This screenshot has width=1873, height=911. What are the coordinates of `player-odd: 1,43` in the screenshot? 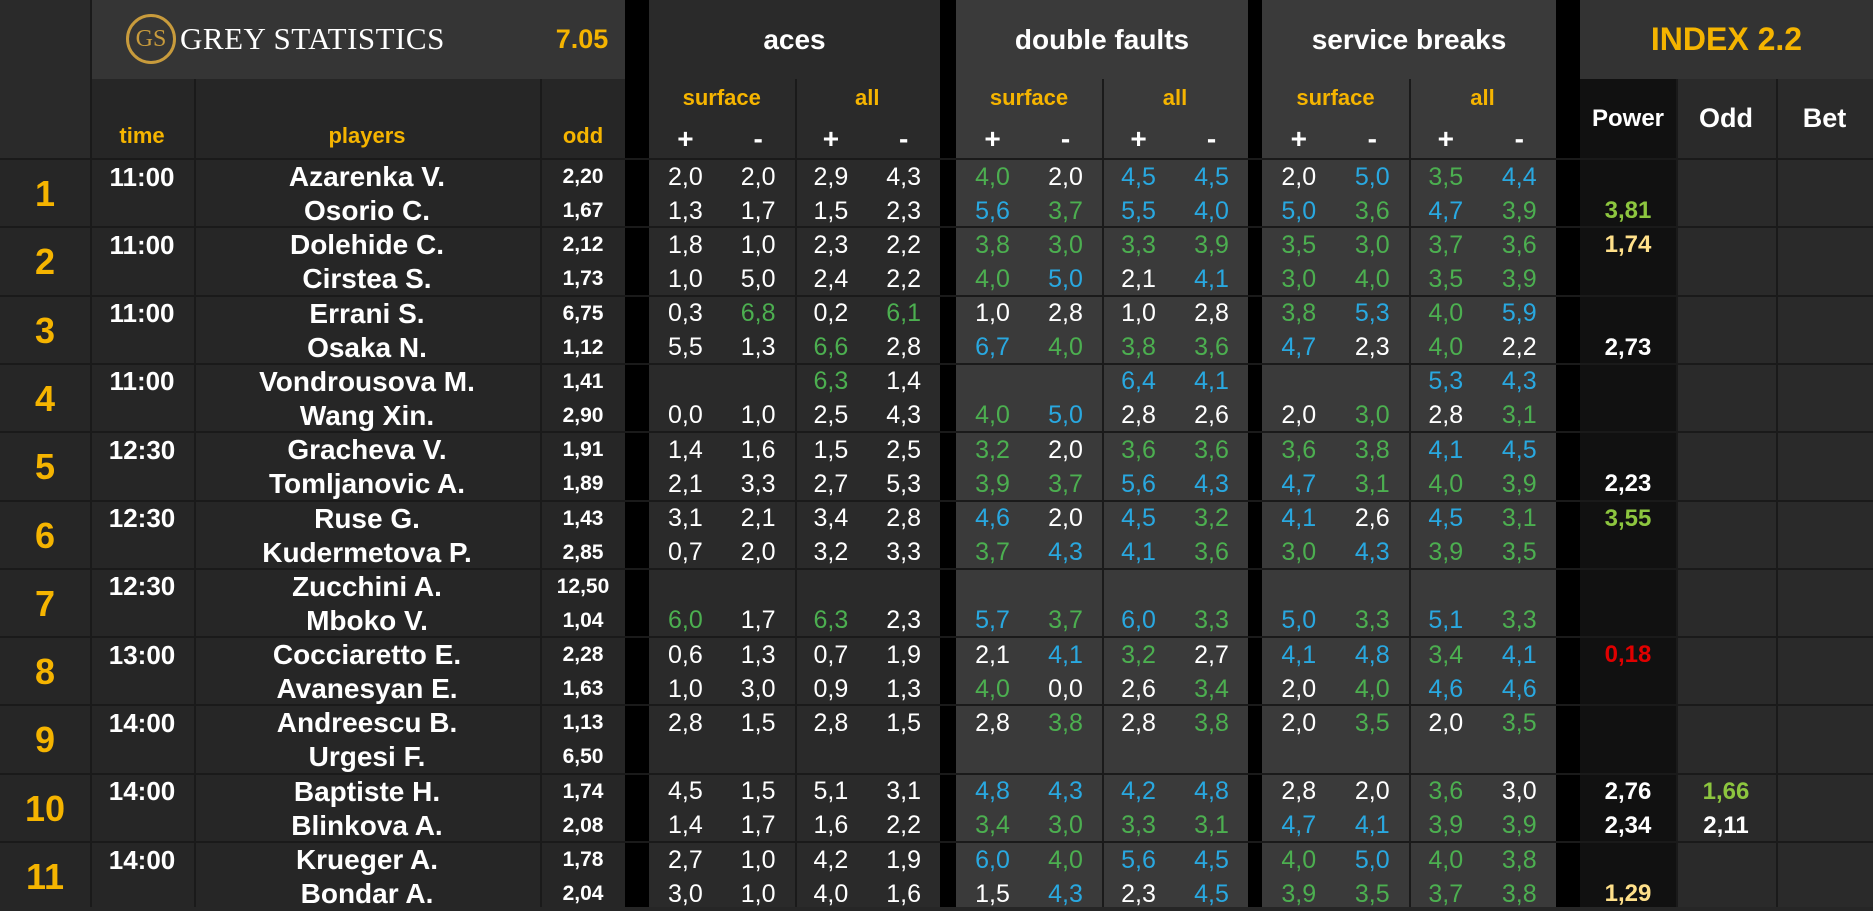 It's located at (583, 518).